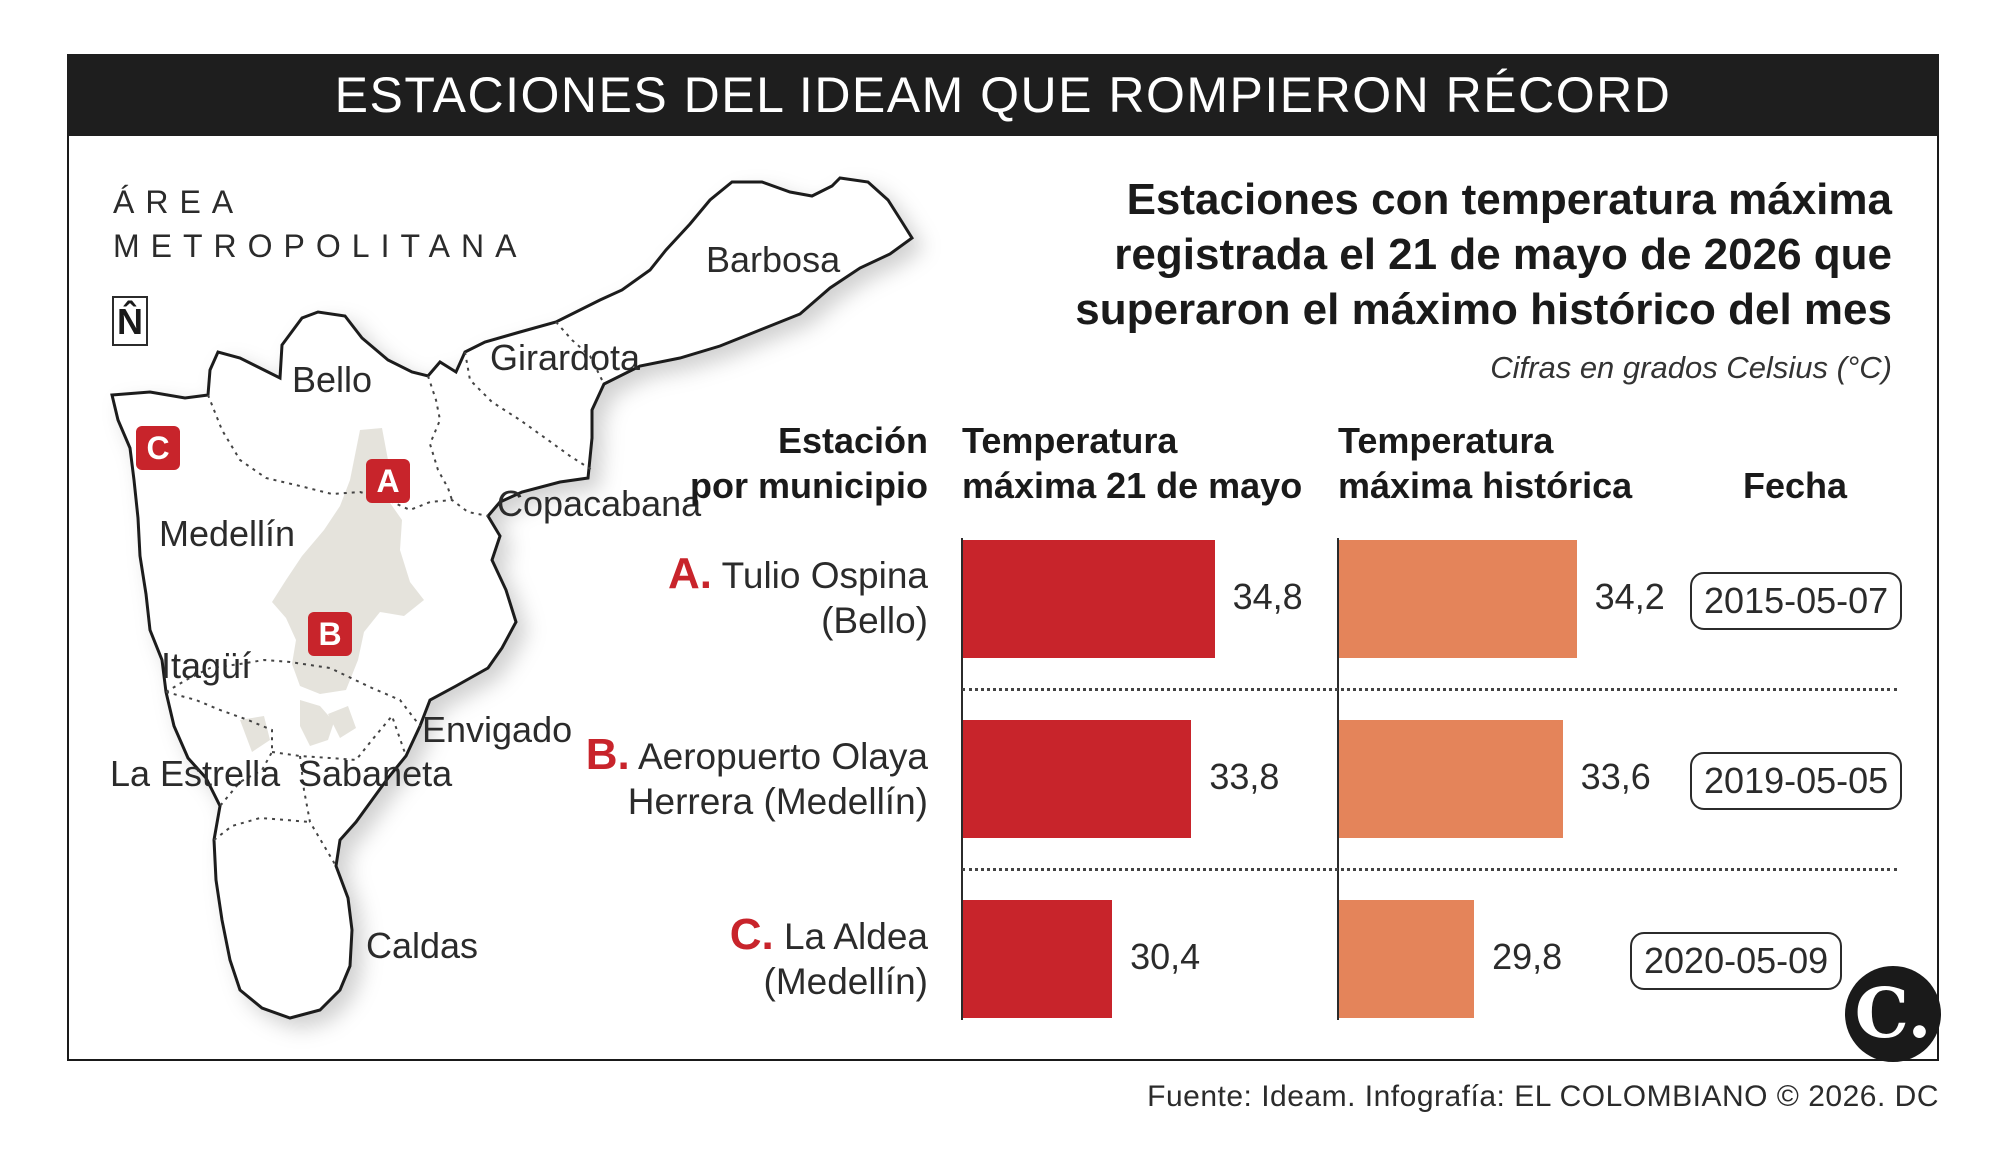 Image resolution: width=2000 pixels, height=1156 pixels. I want to click on bar-value-current-3: 30,4, so click(1165, 956).